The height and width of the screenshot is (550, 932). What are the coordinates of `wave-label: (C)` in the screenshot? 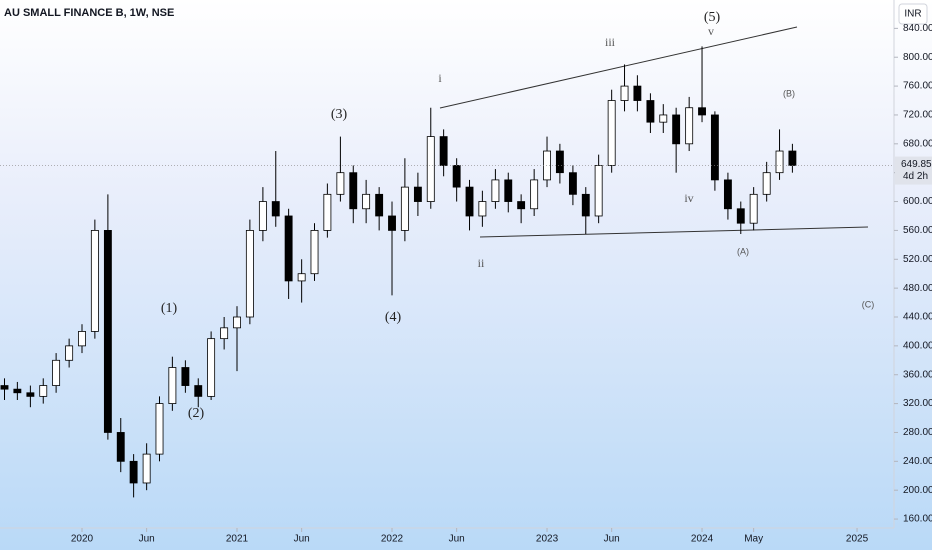 It's located at (868, 304).